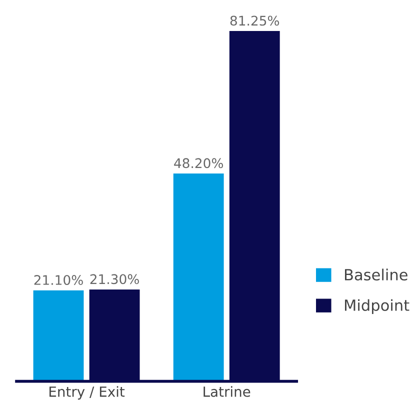 The image size is (412, 410). Describe the element at coordinates (227, 391) in the screenshot. I see `x-tick-label: Latrine` at that location.